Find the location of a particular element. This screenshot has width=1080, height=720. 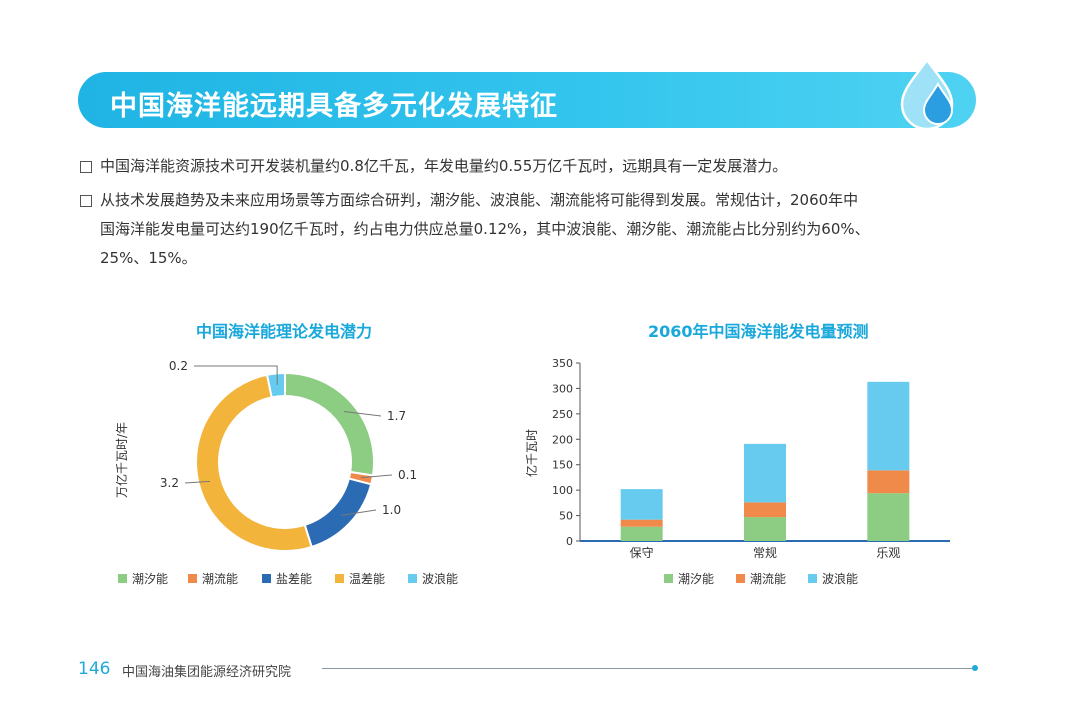

donut-chart-title: 中国海洋能理论发电潜力 is located at coordinates (284, 331).